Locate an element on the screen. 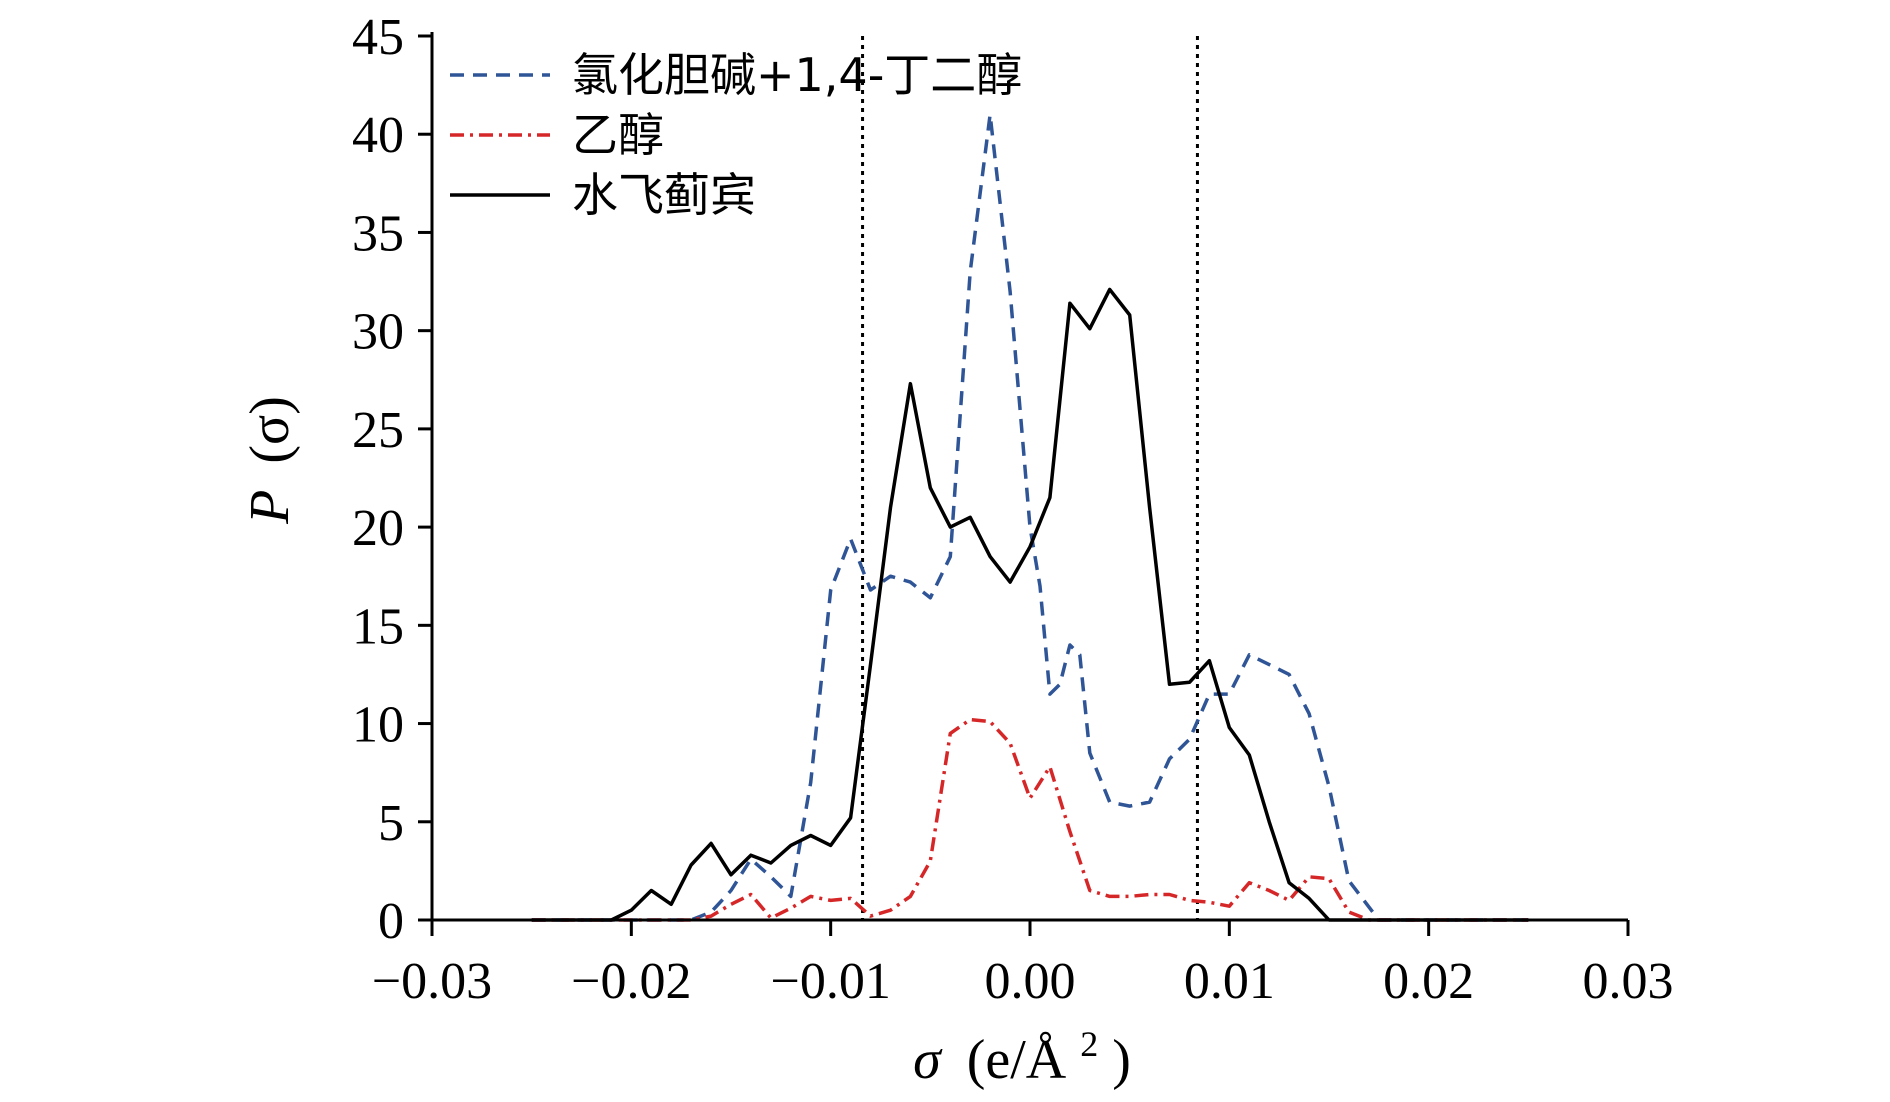 Image resolution: width=1890 pixels, height=1102 pixels. legend-label-3: 水飞蓟宾 is located at coordinates (664, 195).